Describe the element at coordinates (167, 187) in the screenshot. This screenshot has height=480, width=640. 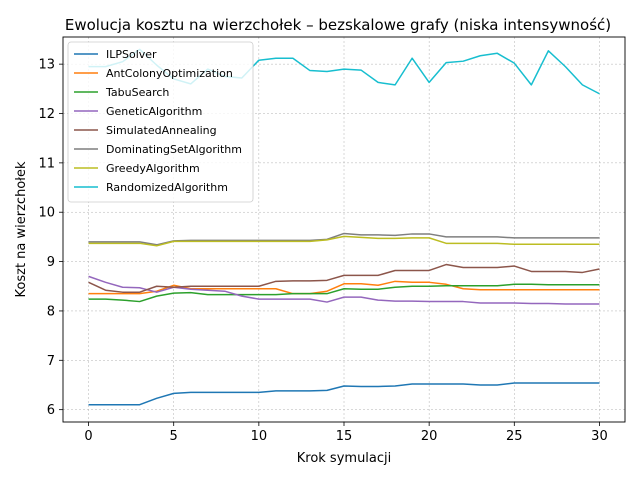
I see `legend-label: RandomizedAlgorithm` at that location.